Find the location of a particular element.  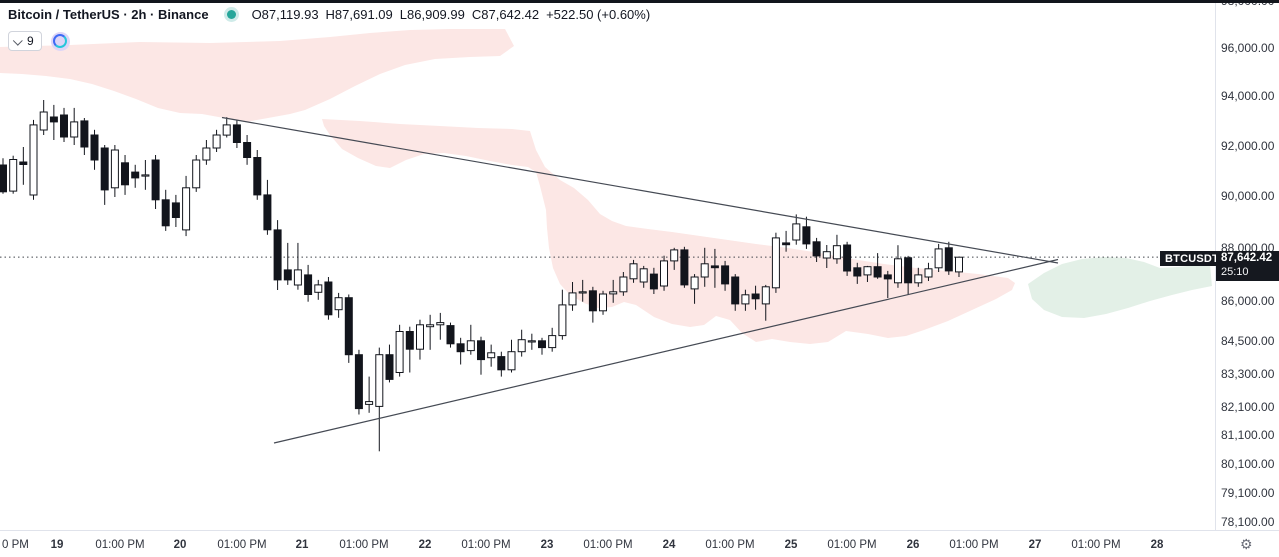

price-axis-label: 81,100.00 is located at coordinates (1248, 435).